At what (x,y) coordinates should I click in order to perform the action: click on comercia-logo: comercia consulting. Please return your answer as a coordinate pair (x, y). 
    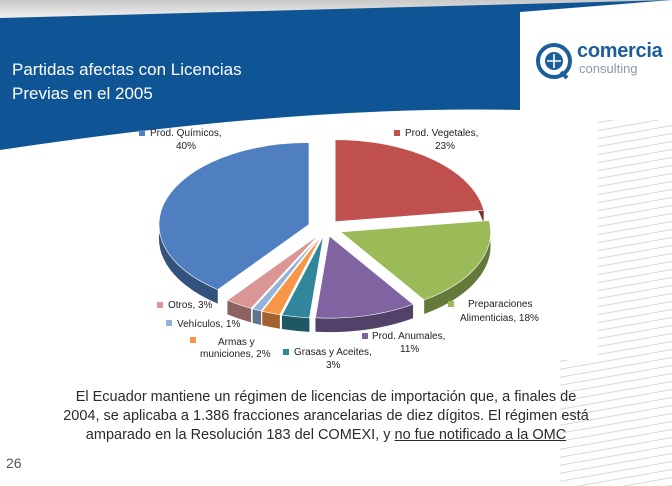
    Looking at the image, I should click on (600, 60).